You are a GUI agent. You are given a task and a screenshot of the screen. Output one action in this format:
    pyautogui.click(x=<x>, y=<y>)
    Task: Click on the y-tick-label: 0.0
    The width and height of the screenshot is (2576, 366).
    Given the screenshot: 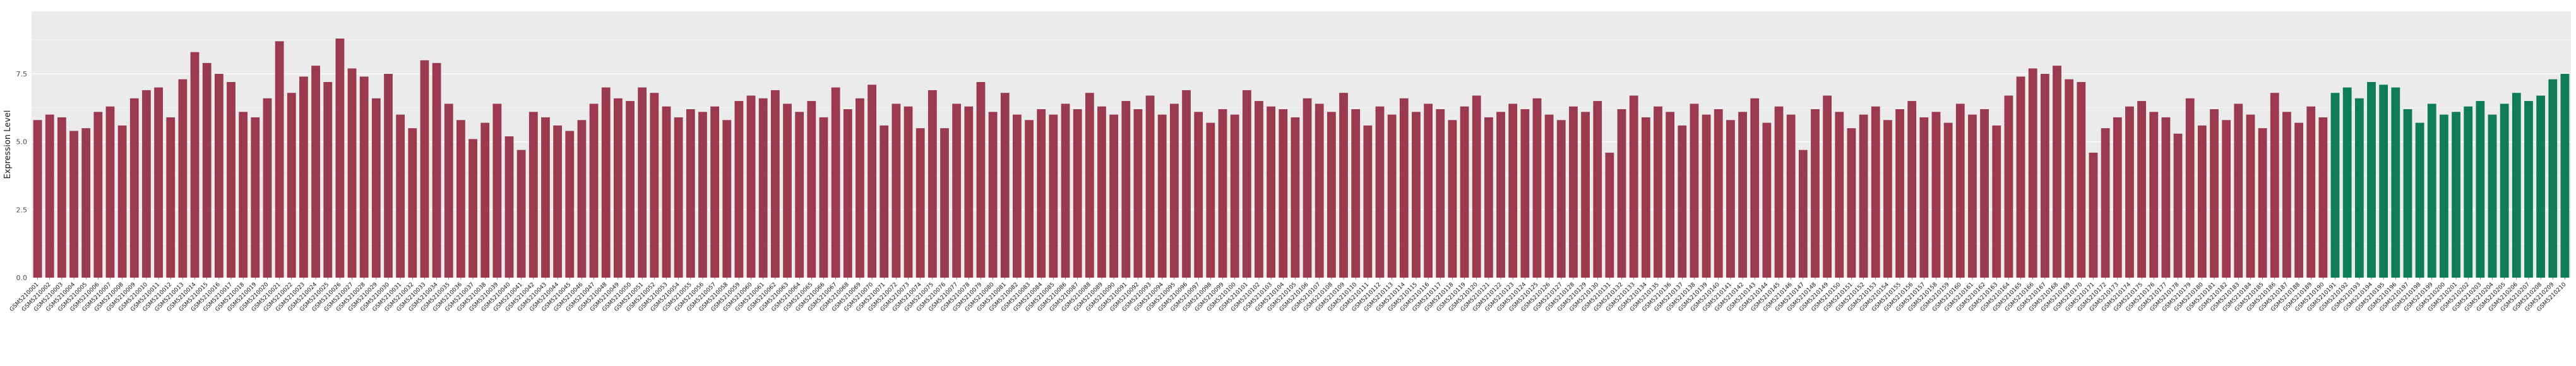 What is the action you would take?
    pyautogui.click(x=22, y=278)
    